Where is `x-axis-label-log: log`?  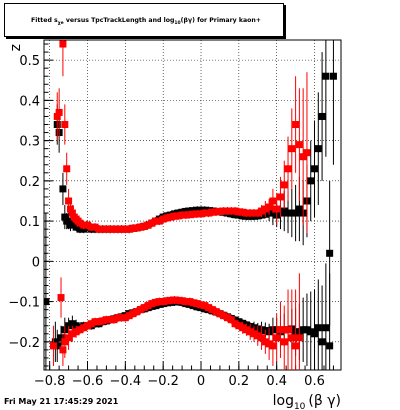
x-axis-label-log: log is located at coordinates (283, 401).